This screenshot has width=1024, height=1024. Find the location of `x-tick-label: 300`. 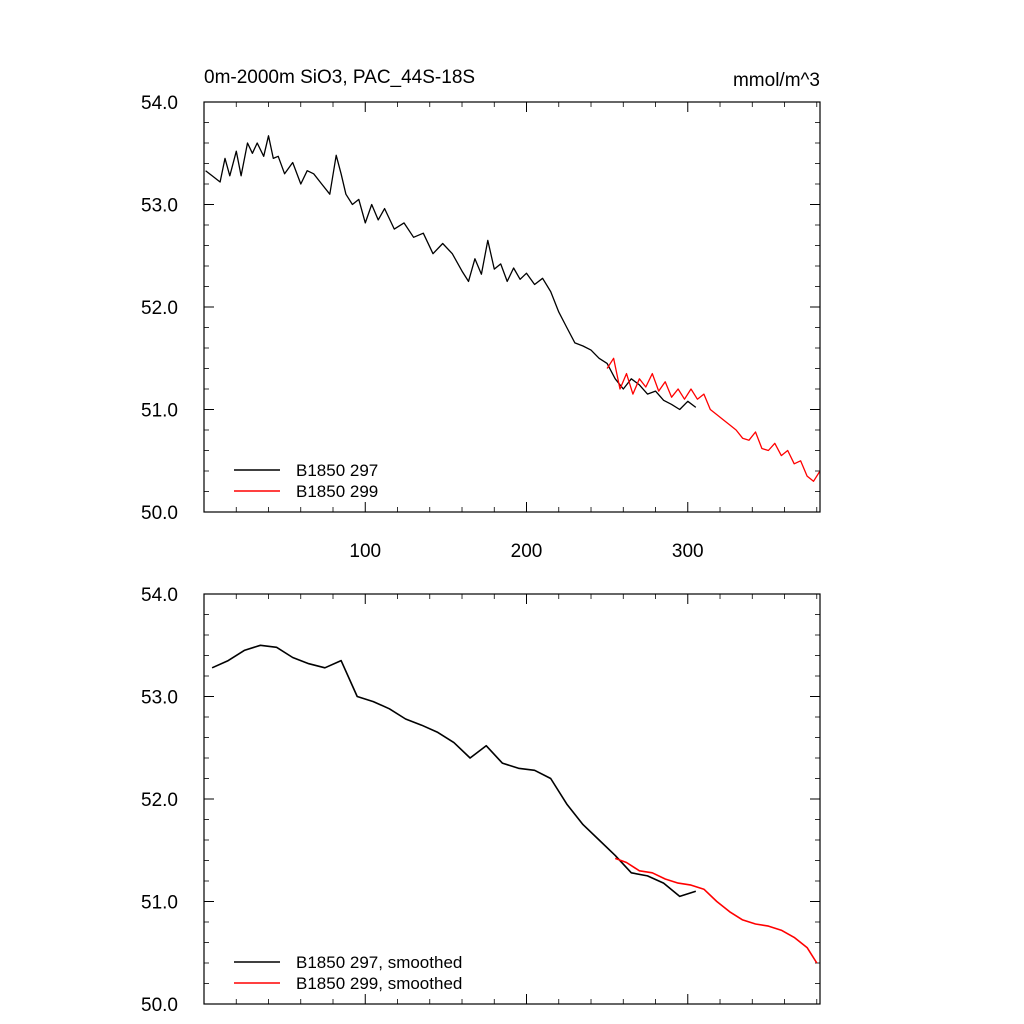

x-tick-label: 300 is located at coordinates (688, 551).